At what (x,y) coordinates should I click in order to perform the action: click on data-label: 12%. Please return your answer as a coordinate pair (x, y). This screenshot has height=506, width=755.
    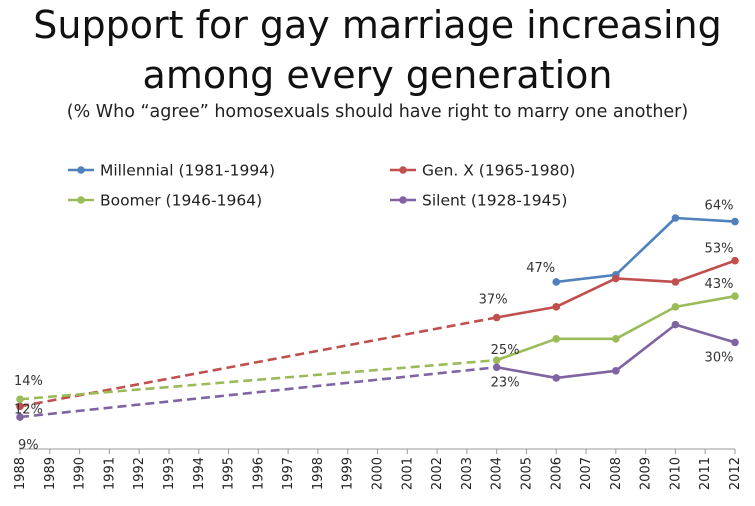
    Looking at the image, I should click on (28, 409).